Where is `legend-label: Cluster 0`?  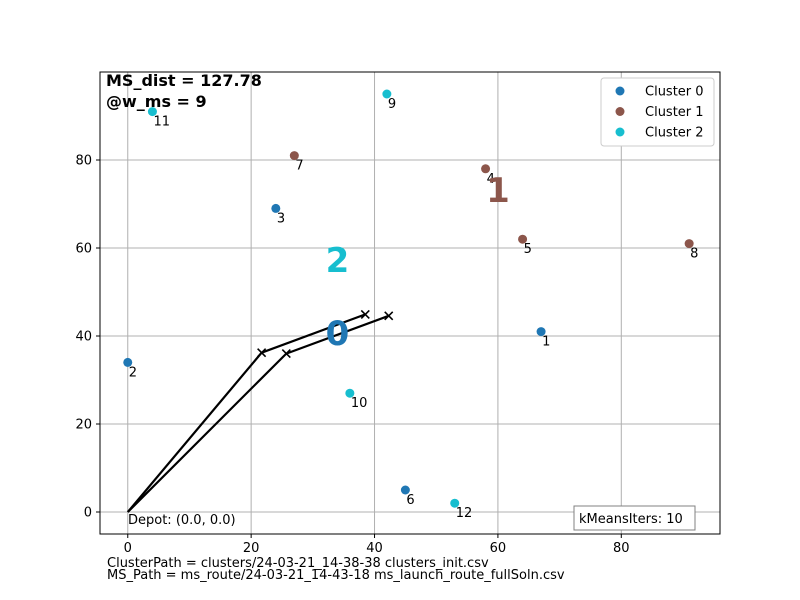 legend-label: Cluster 0 is located at coordinates (674, 92).